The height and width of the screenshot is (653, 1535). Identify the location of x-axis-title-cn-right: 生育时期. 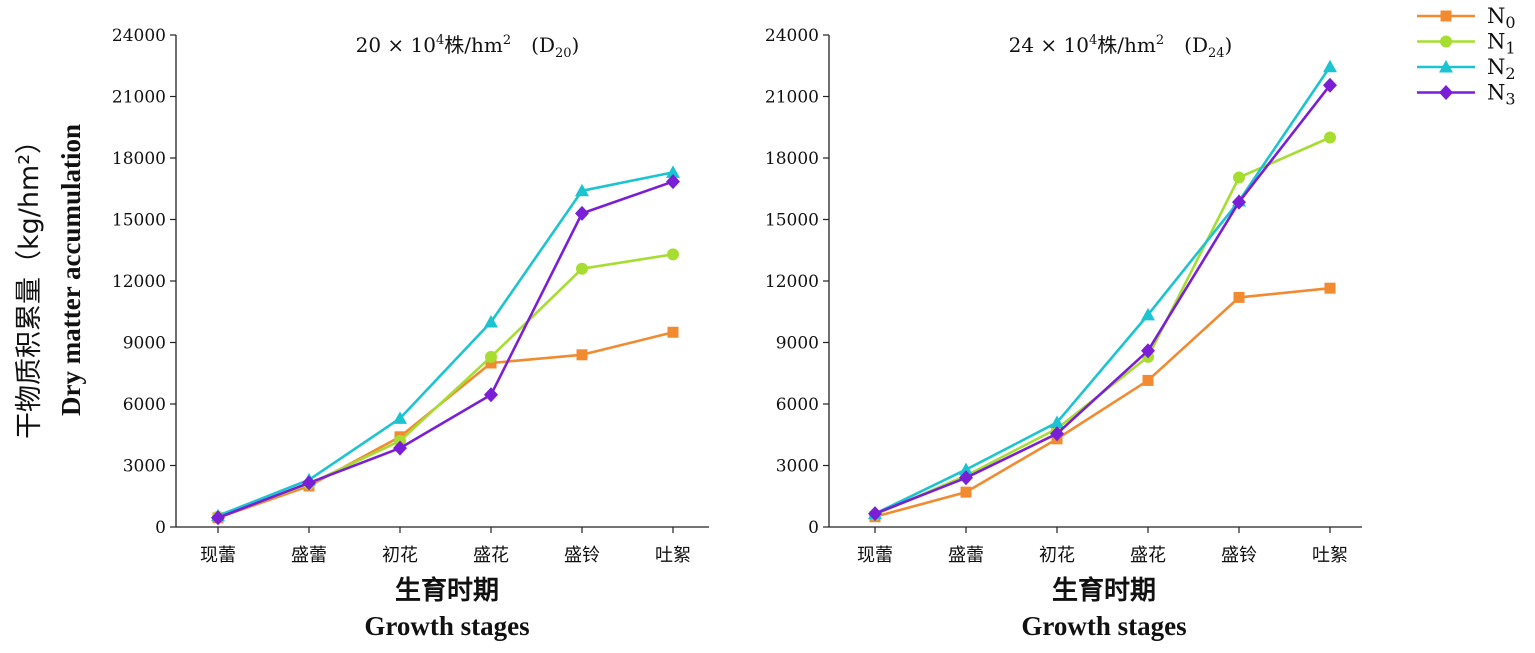
(1104, 590).